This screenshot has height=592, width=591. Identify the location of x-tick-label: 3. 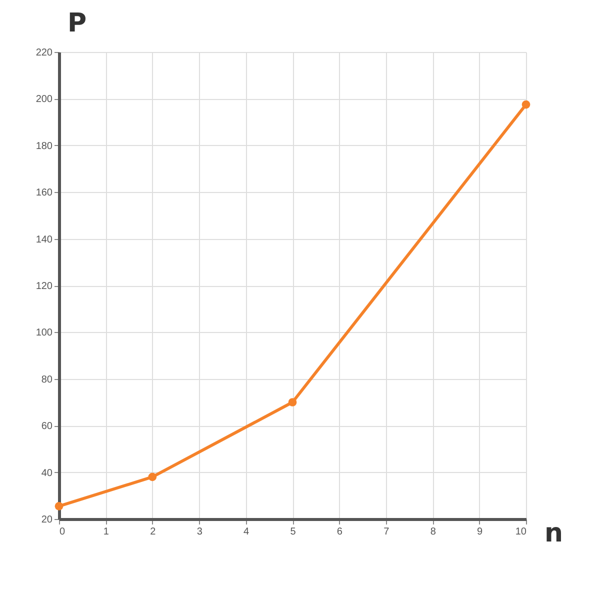
(199, 532).